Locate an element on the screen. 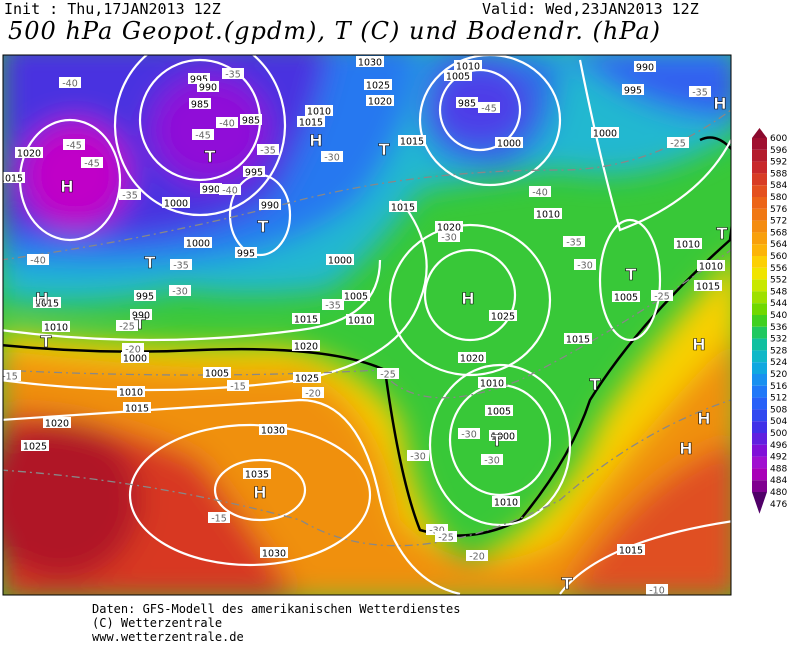 The width and height of the screenshot is (790, 648). pressure-label: 995 is located at coordinates (254, 173).